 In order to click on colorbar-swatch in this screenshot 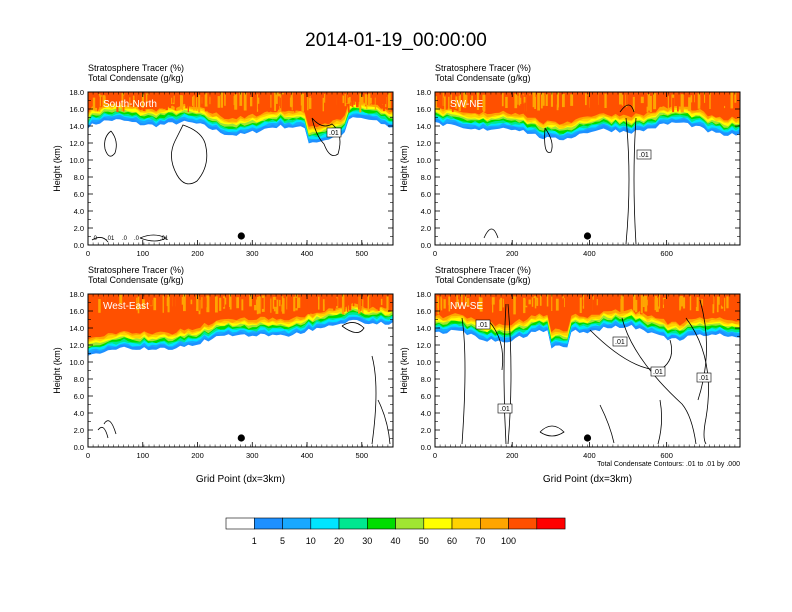, I will do `click(325, 523)`.